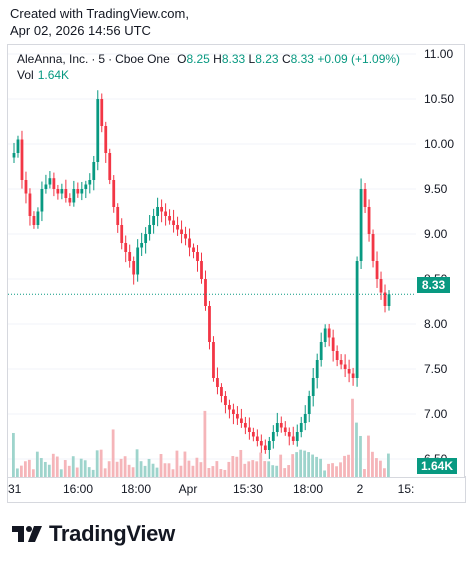 This screenshot has width=476, height=563. What do you see at coordinates (15, 489) in the screenshot?
I see `time-tick-label: 31` at bounding box center [15, 489].